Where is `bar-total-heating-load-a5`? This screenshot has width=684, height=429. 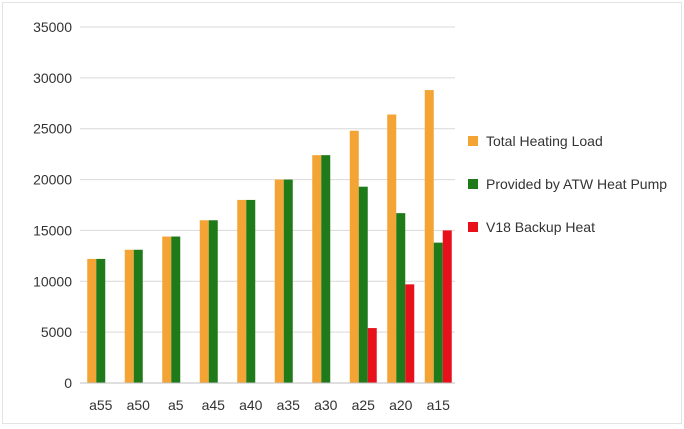
bar-total-heating-load-a5 is located at coordinates (167, 309).